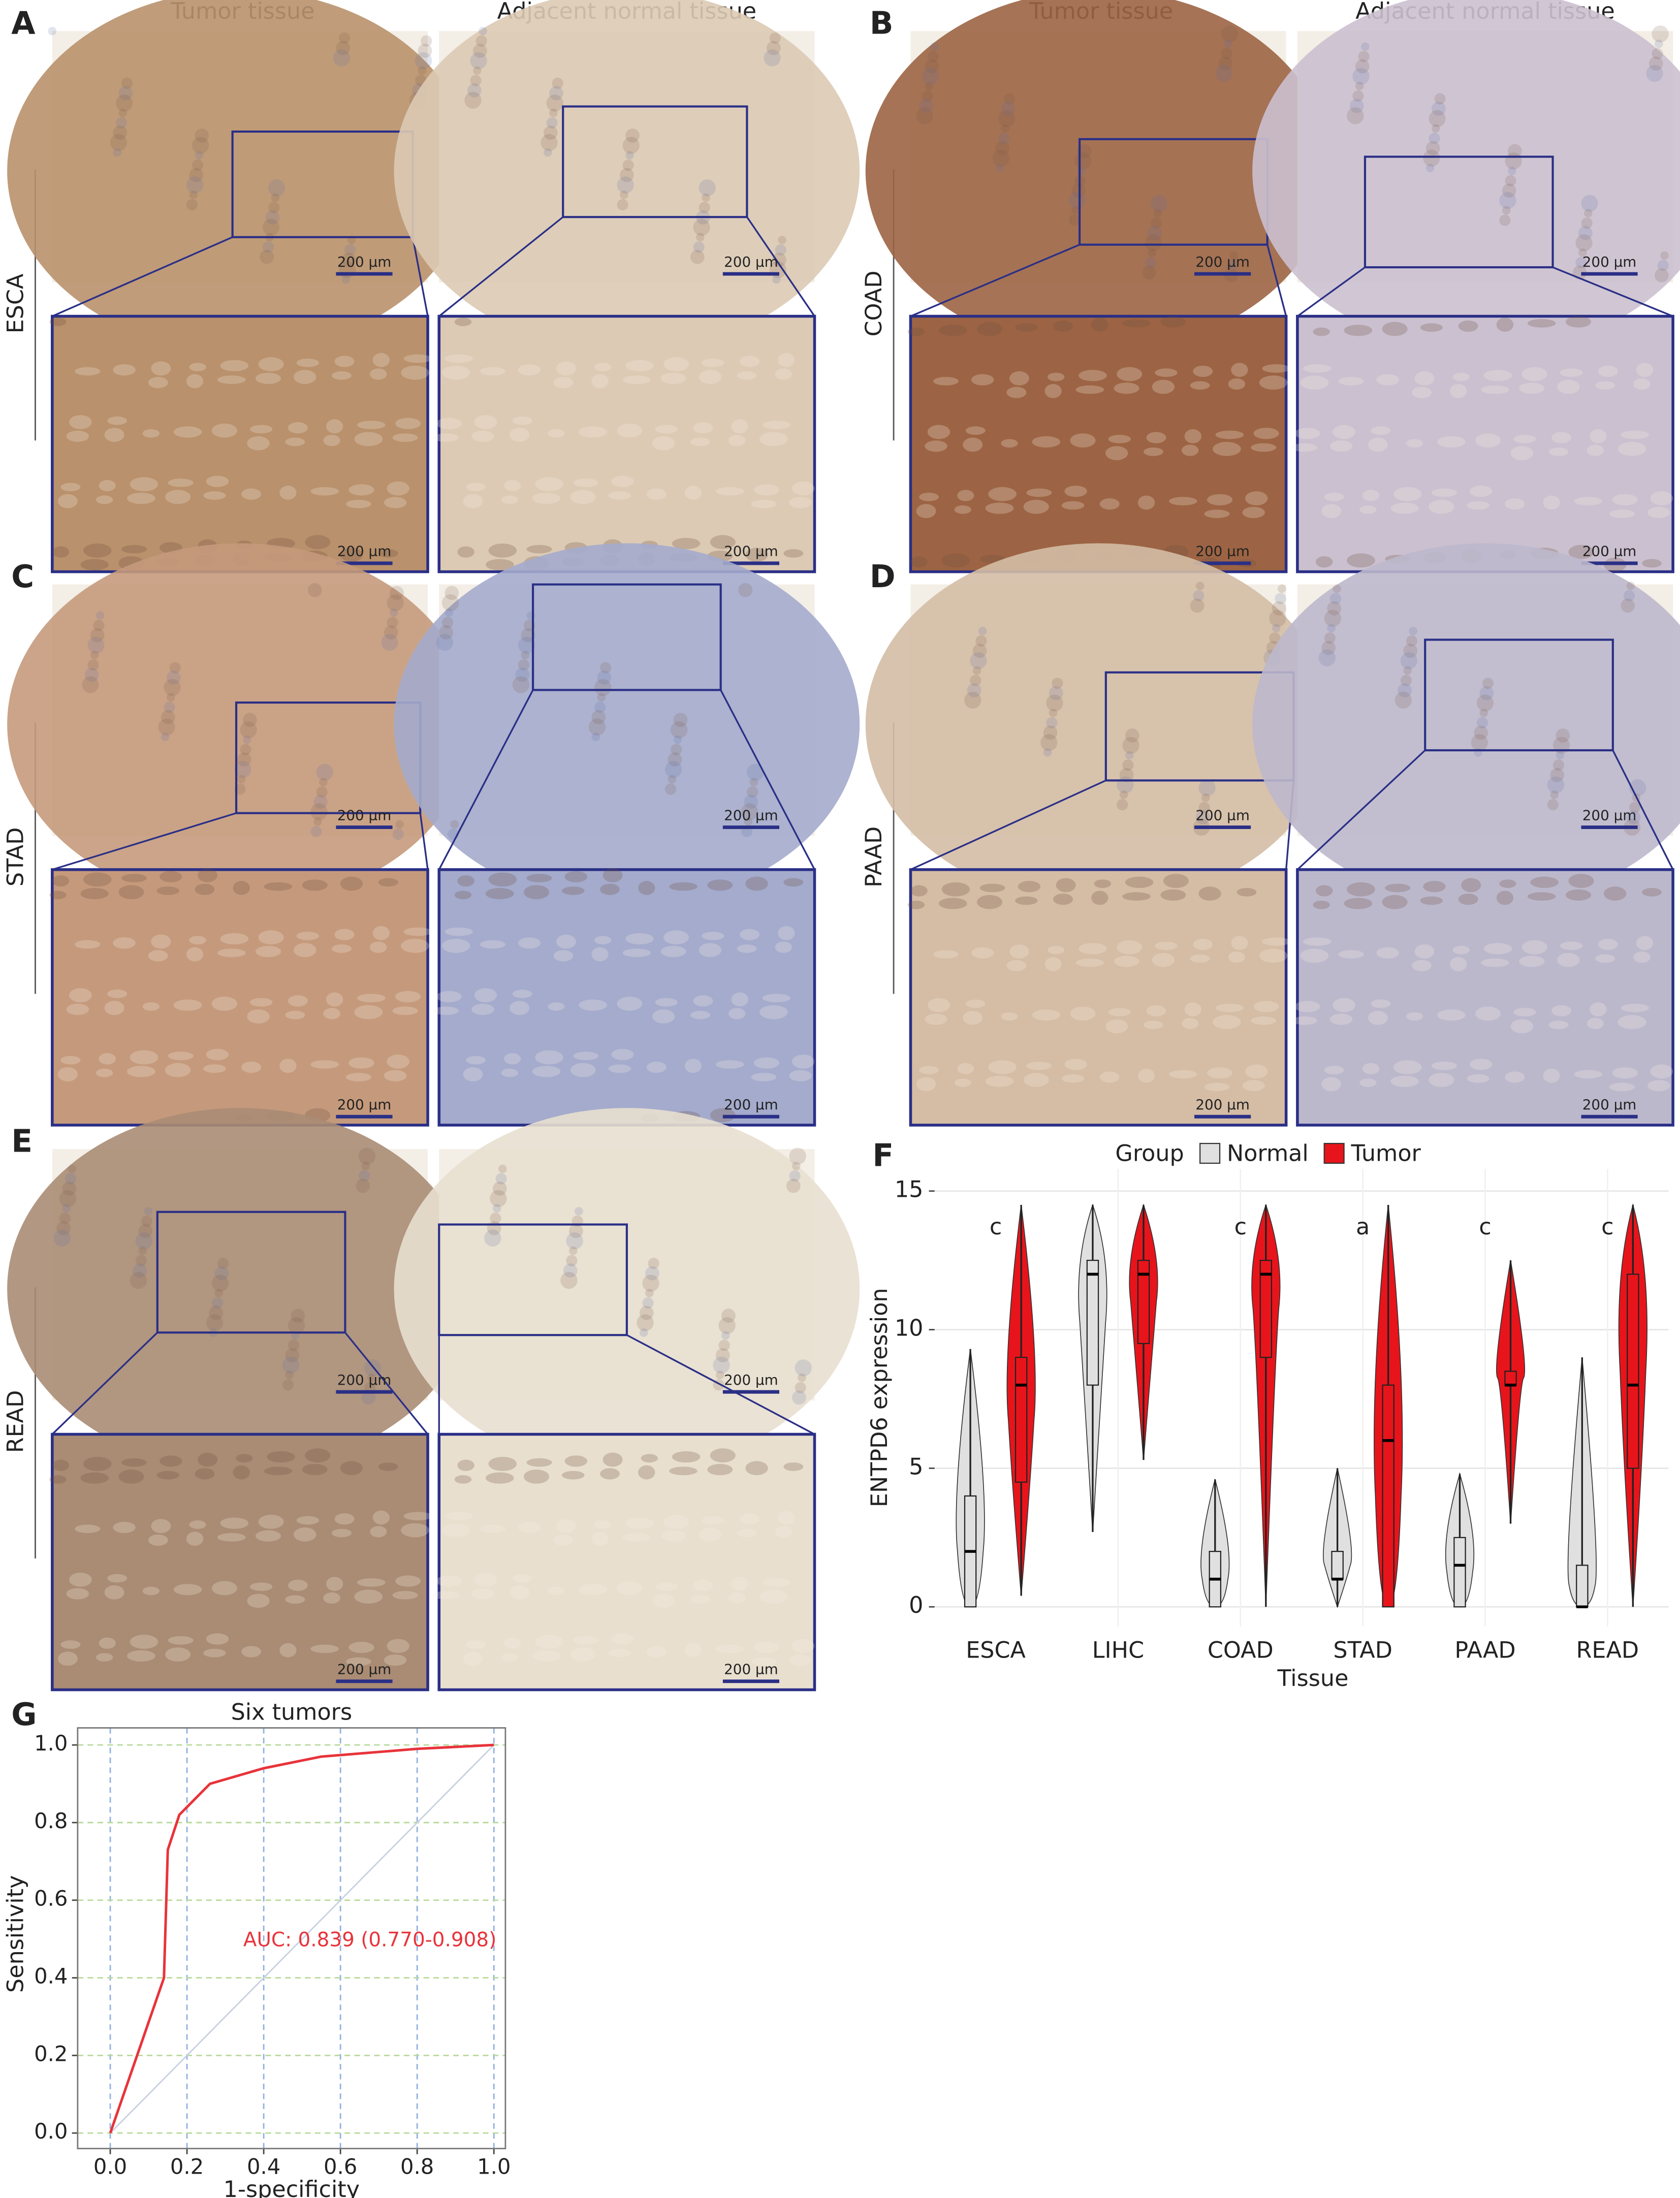 The height and width of the screenshot is (2198, 1680). Describe the element at coordinates (882, 24) in the screenshot. I see `panel-label: B` at that location.